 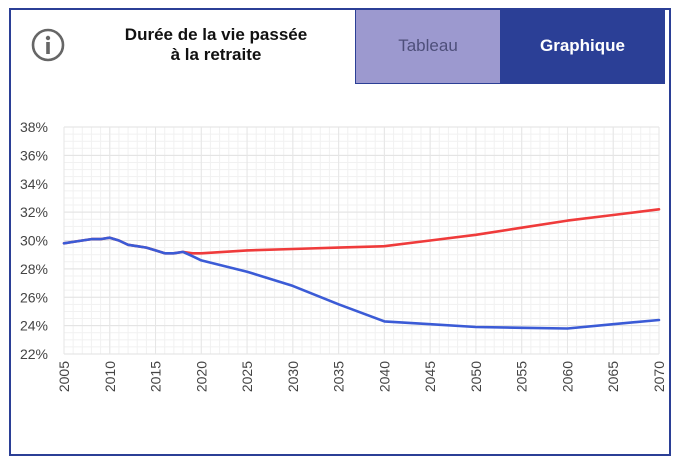 What do you see at coordinates (110, 376) in the screenshot?
I see `x-tick-label: 2010` at bounding box center [110, 376].